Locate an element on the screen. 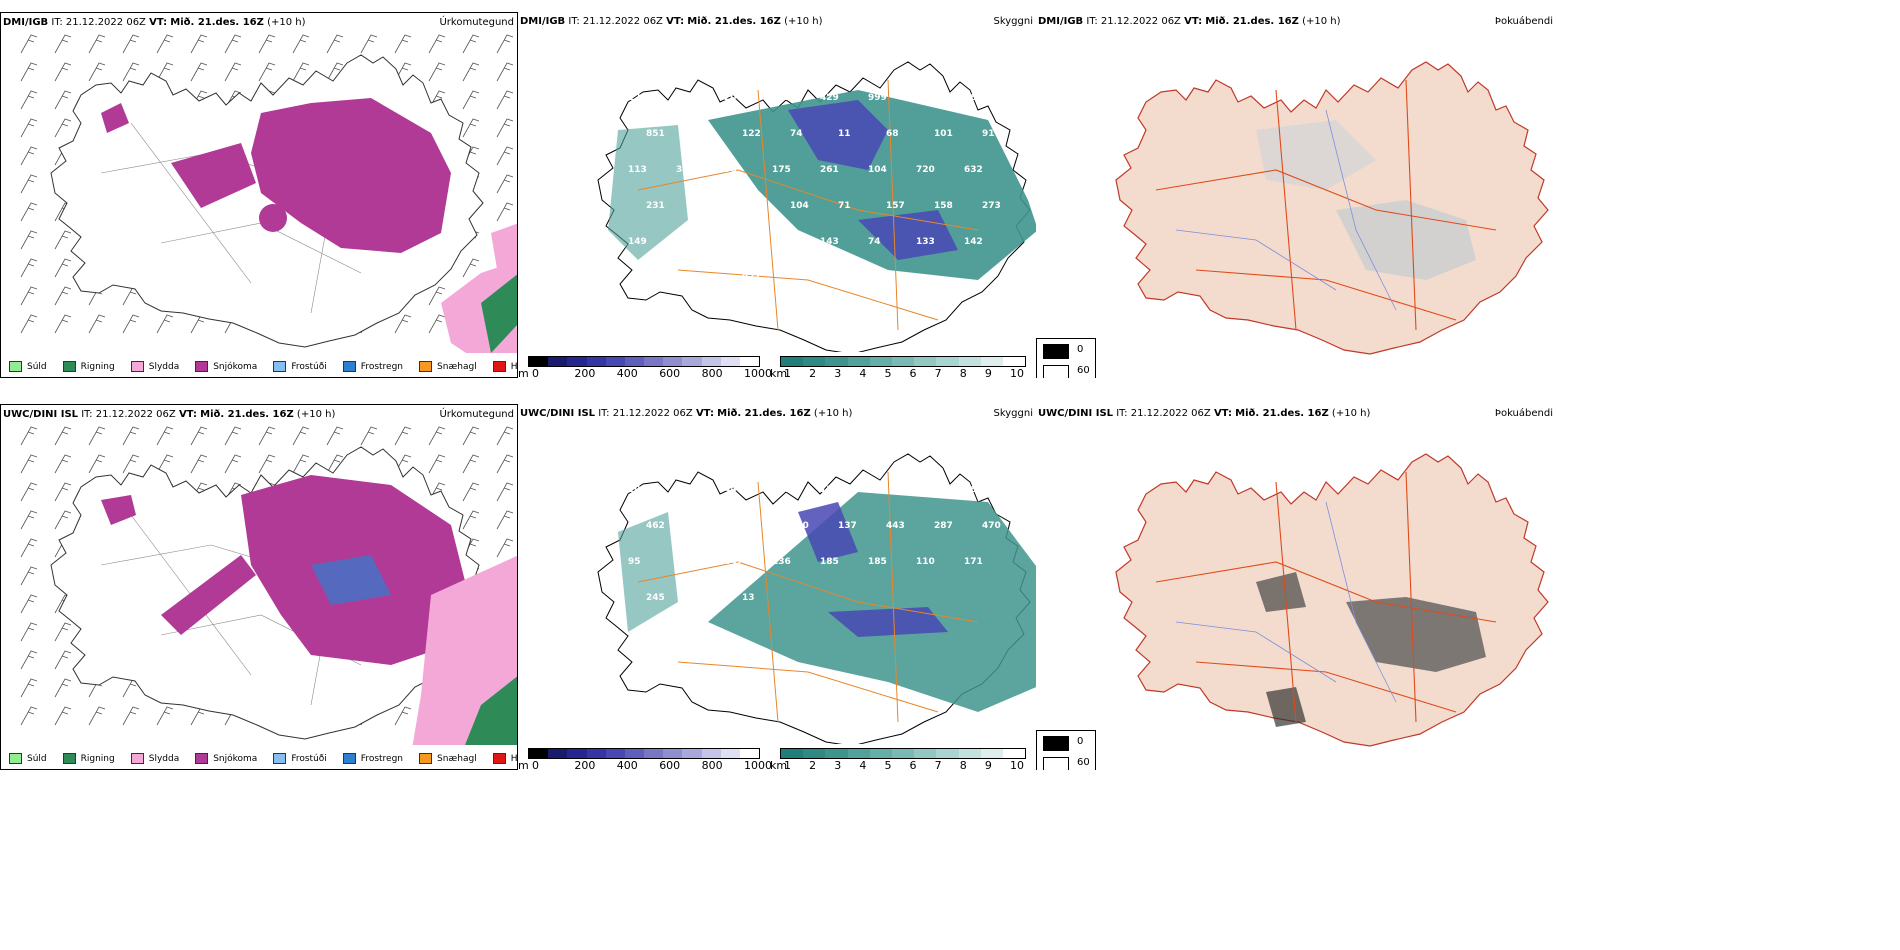  panel-title: Úrkomutegund is located at coordinates (476, 22).